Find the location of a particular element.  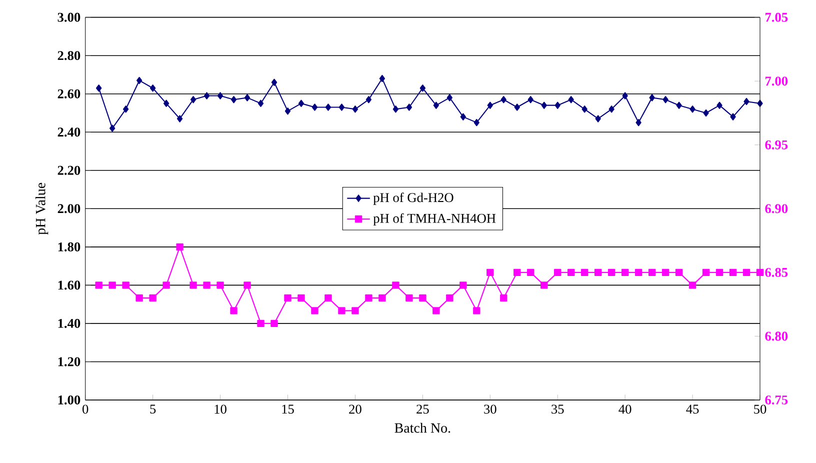

y-tick-label: 1.40 is located at coordinates (69, 323).